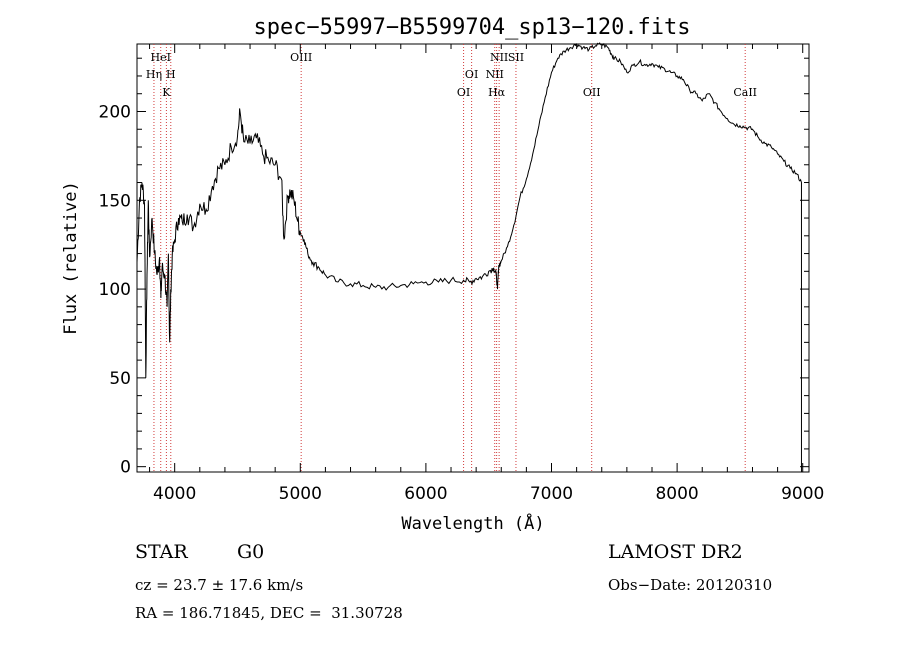  I want to click on y-tick-label: 100, so click(115, 290).